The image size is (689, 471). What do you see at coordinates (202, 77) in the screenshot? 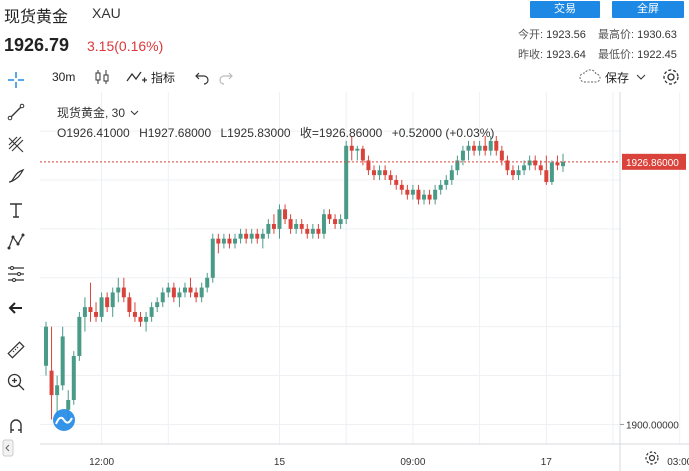
I see `undo-icon` at bounding box center [202, 77].